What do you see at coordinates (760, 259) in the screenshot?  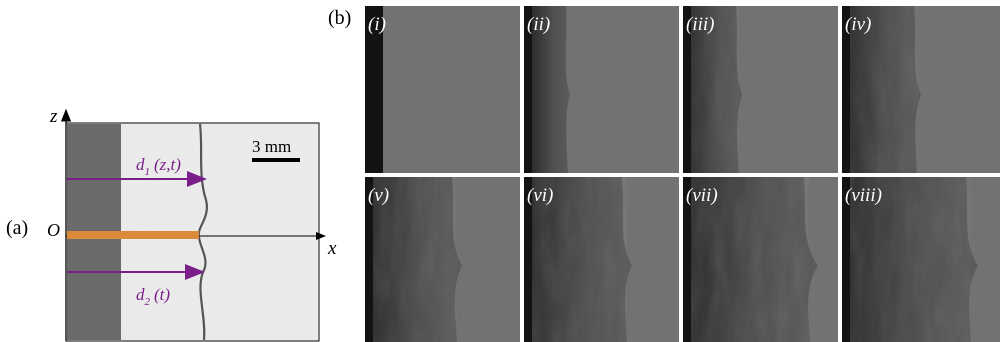 I see `frame-7: (vii)` at bounding box center [760, 259].